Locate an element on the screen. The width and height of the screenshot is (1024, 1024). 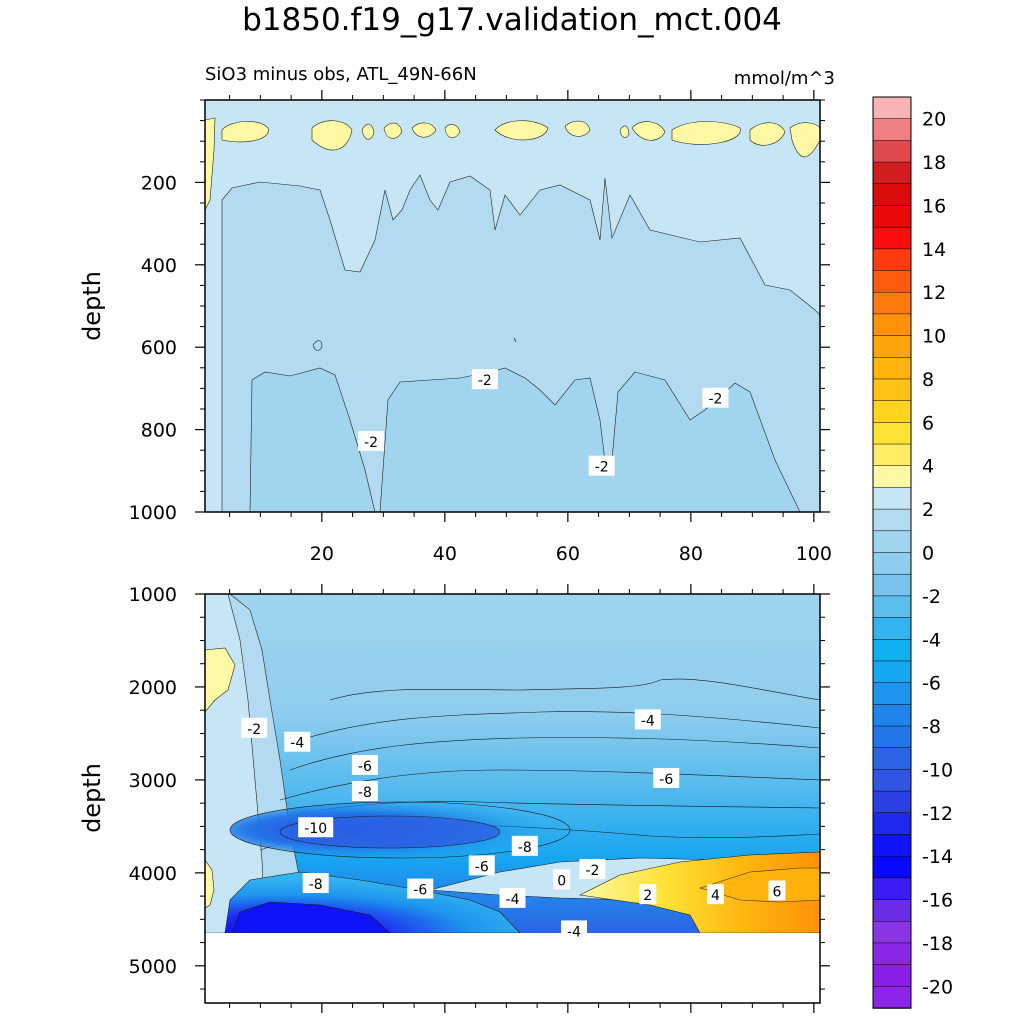
colorbar-label: 2 is located at coordinates (928, 510).